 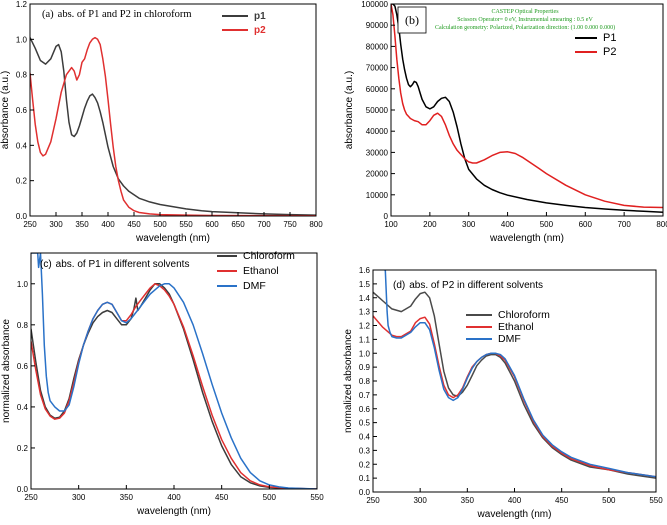 What do you see at coordinates (238, 224) in the screenshot?
I see `x-tick-label: 650` at bounding box center [238, 224].